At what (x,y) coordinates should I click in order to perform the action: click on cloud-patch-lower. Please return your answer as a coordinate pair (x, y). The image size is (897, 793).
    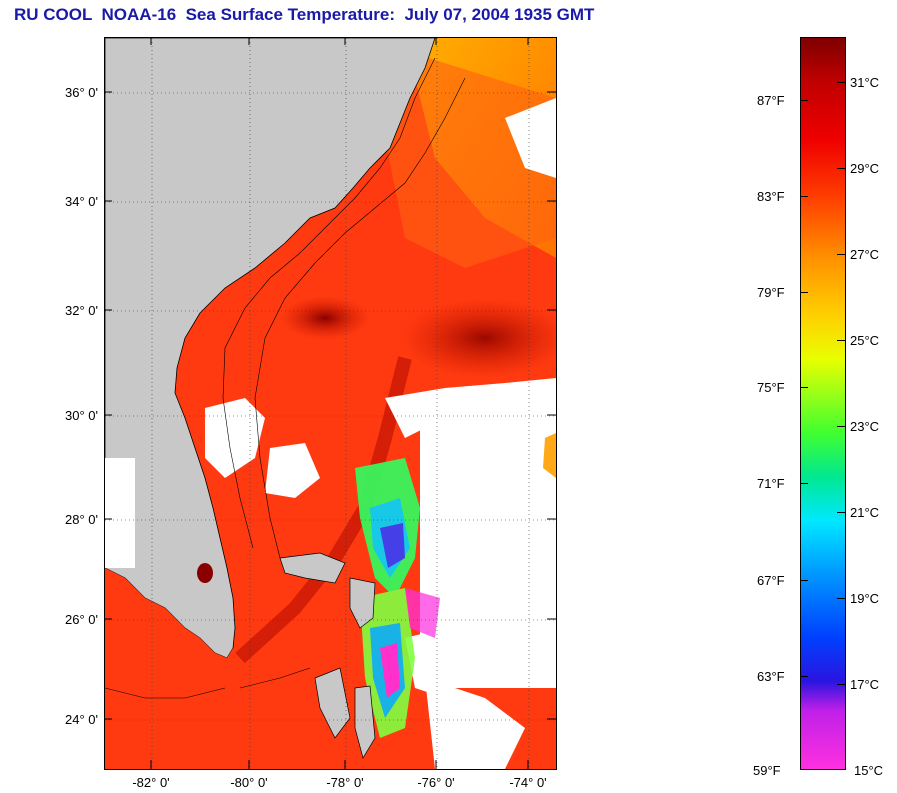
    Looking at the image, I should click on (475, 723).